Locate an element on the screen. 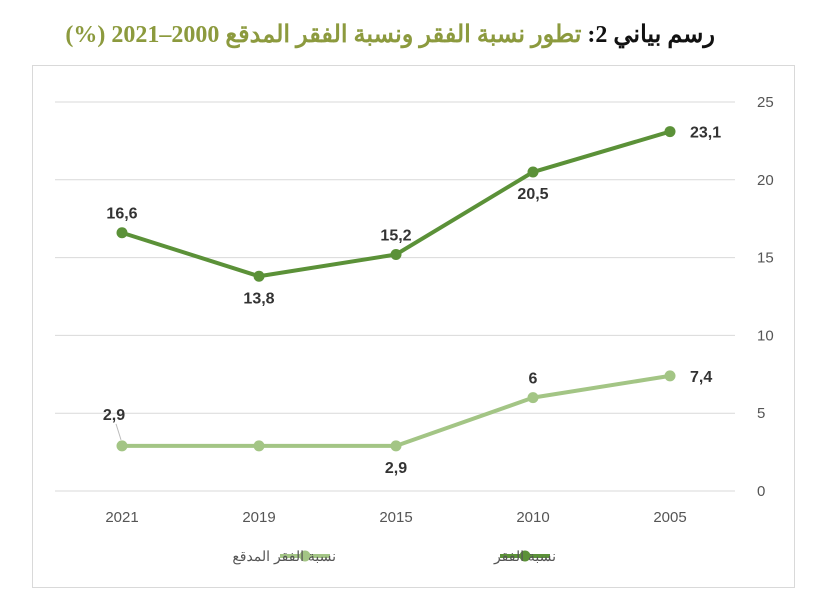  data-label: 23,1 is located at coordinates (705, 133).